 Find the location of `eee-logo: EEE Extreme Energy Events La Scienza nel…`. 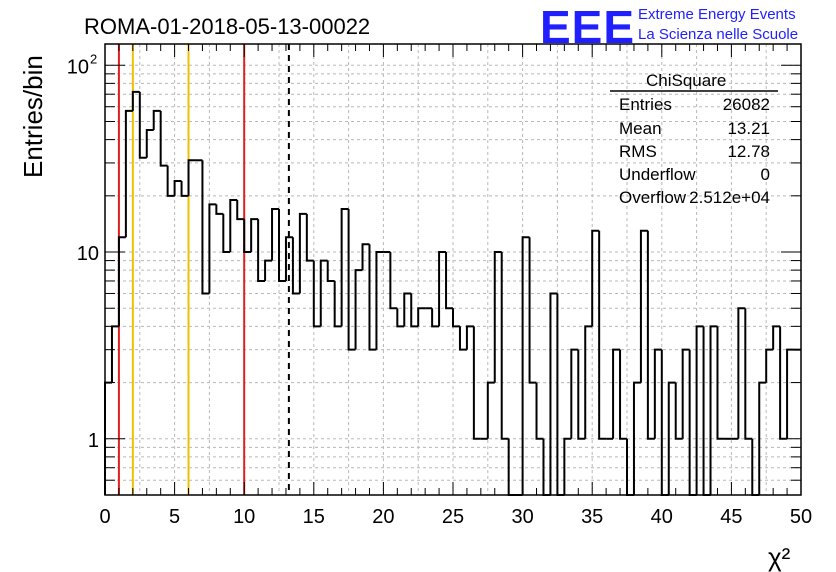

eee-logo: EEE Extreme Energy Events La Scienza nel… is located at coordinates (669, 27).